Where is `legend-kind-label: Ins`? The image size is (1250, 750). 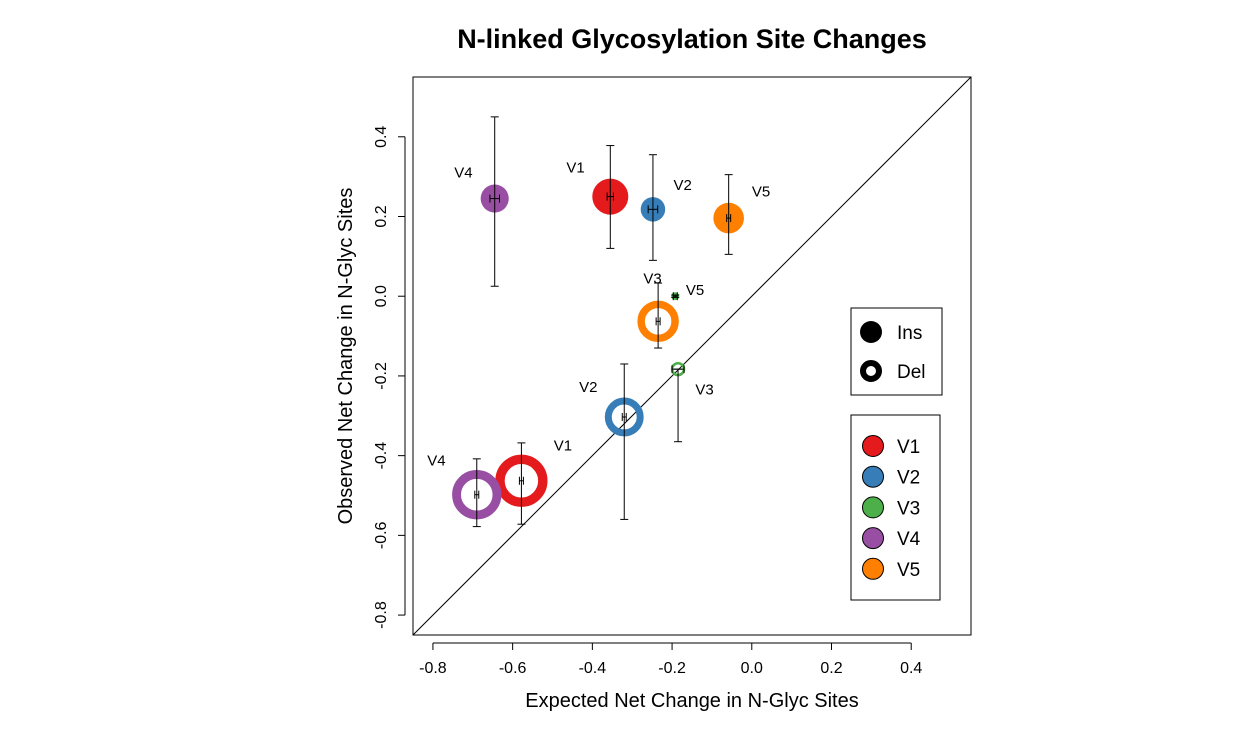 legend-kind-label: Ins is located at coordinates (909, 333).